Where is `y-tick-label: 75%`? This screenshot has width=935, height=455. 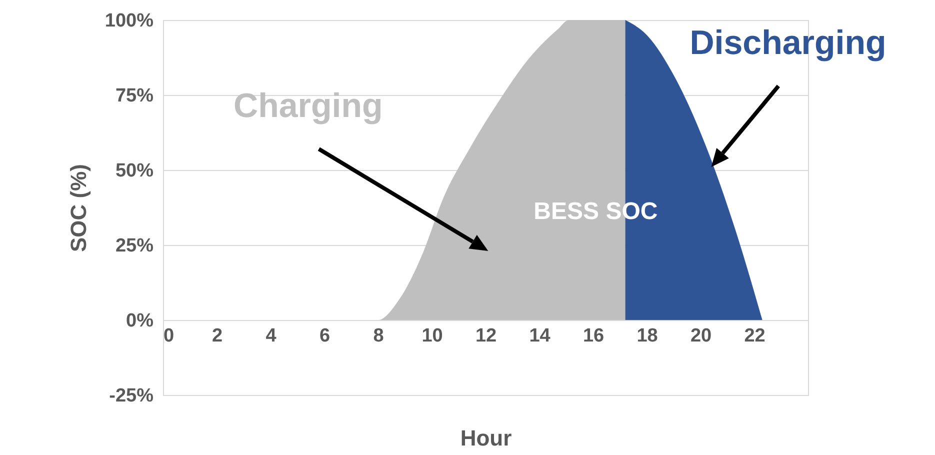
y-tick-label: 75% is located at coordinates (134, 96).